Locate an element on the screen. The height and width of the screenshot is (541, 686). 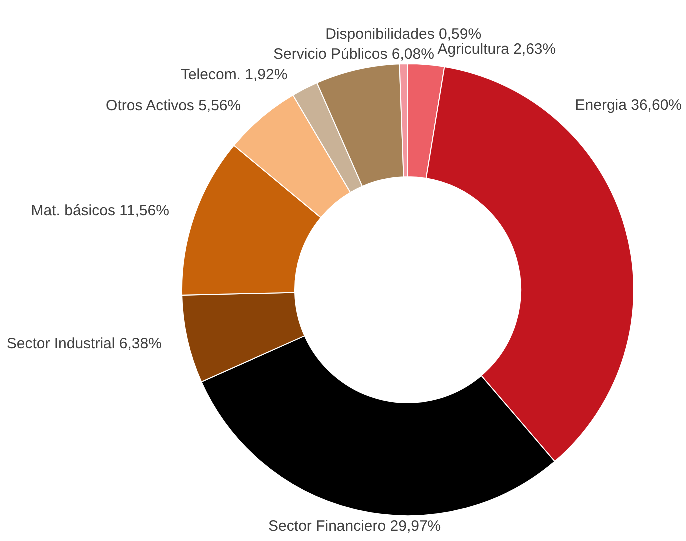
slice-label: Disponibilidades 0,59% is located at coordinates (404, 35).